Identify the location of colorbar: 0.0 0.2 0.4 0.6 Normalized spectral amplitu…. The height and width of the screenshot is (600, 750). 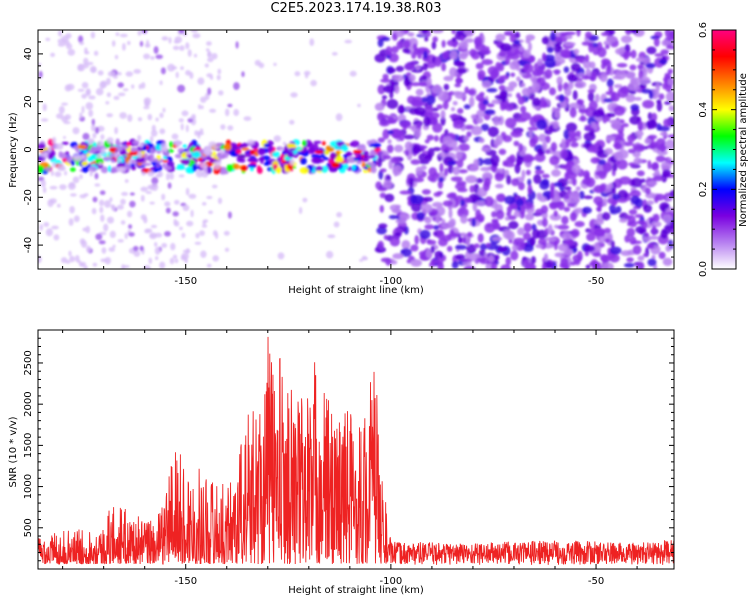
(723, 149).